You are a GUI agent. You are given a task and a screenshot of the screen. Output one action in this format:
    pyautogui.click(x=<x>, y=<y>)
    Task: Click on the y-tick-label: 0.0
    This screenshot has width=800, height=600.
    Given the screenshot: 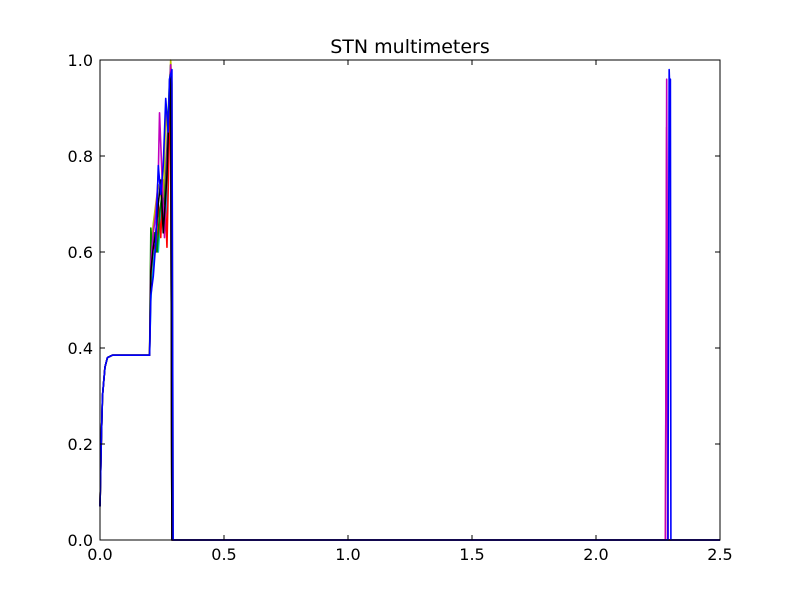 What is the action you would take?
    pyautogui.click(x=80, y=540)
    